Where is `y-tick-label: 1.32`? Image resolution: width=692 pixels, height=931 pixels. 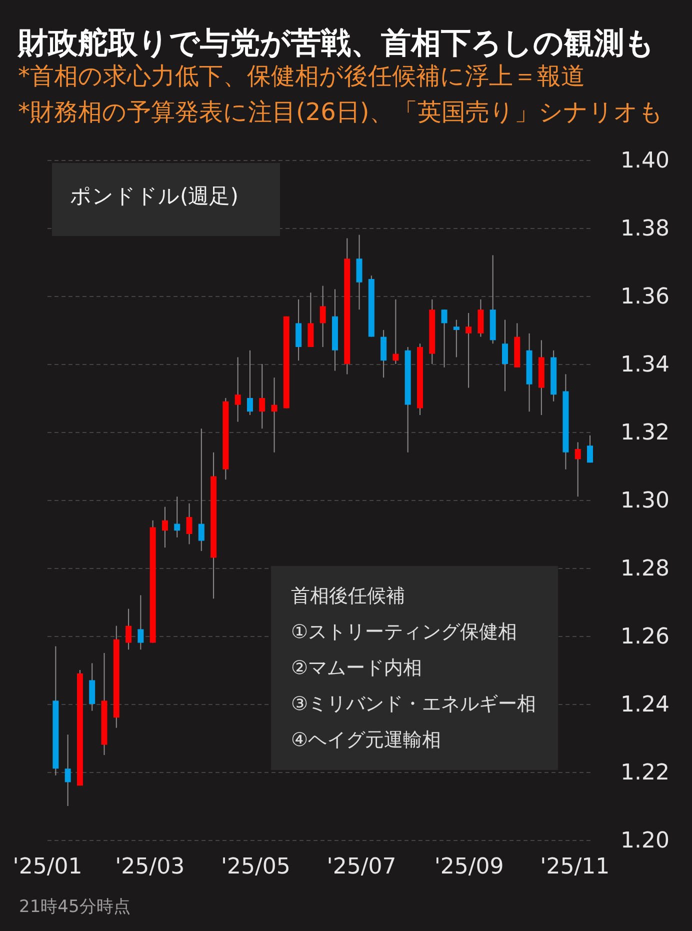 y-tick-label: 1.32 is located at coordinates (645, 433).